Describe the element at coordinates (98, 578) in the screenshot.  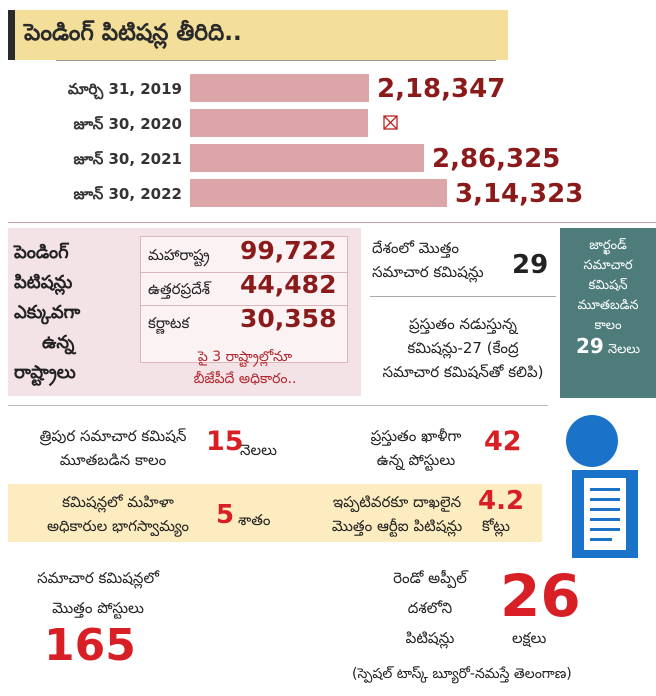
I see `posts-line: సమాచార కమిషన్లలో` at that location.